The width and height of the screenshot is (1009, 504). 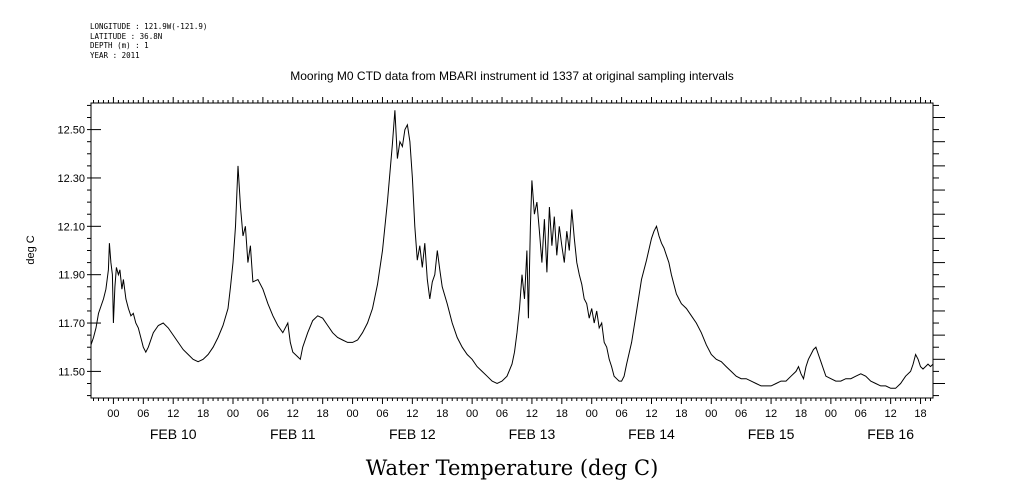 What do you see at coordinates (293, 434) in the screenshot?
I see `x-date-label: FEB 11` at bounding box center [293, 434].